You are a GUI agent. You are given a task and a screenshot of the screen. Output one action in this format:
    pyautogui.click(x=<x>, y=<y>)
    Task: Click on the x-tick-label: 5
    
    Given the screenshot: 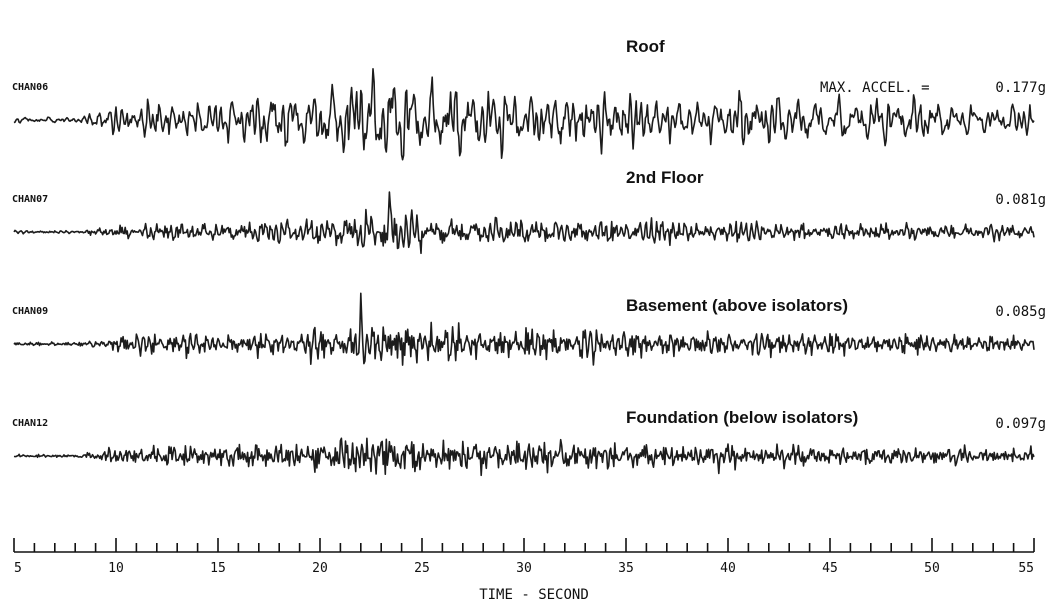 What is the action you would take?
    pyautogui.click(x=18, y=568)
    